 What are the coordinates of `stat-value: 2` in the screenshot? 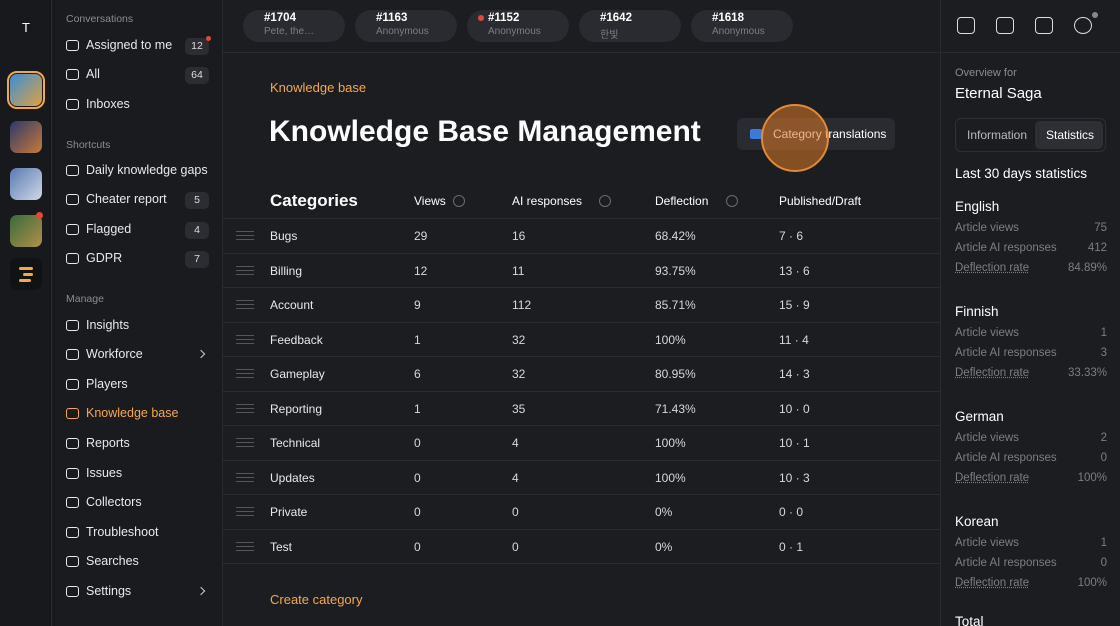 It's located at (1103, 438).